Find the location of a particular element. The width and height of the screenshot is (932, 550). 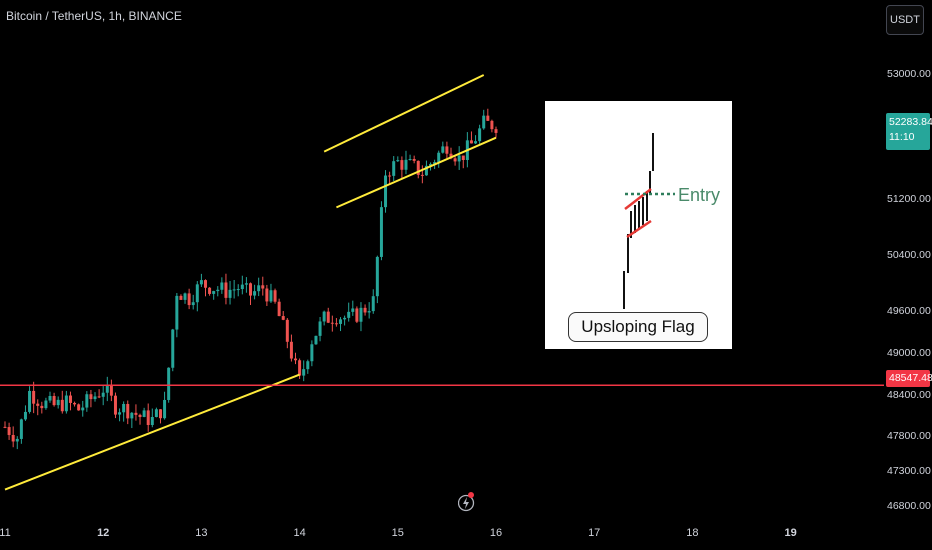

time-tick-label: 15 is located at coordinates (397, 533).